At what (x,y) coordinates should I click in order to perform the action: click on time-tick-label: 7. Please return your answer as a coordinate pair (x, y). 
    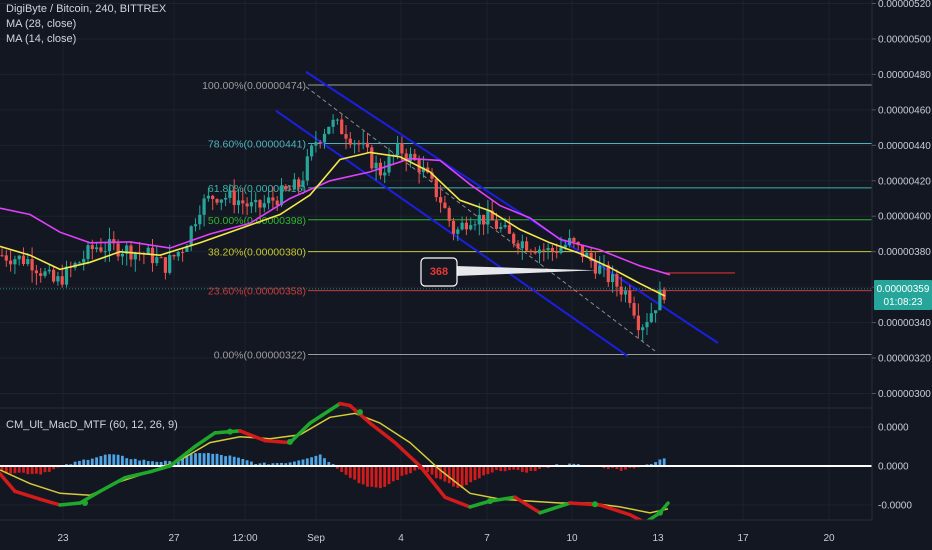
    Looking at the image, I should click on (487, 538).